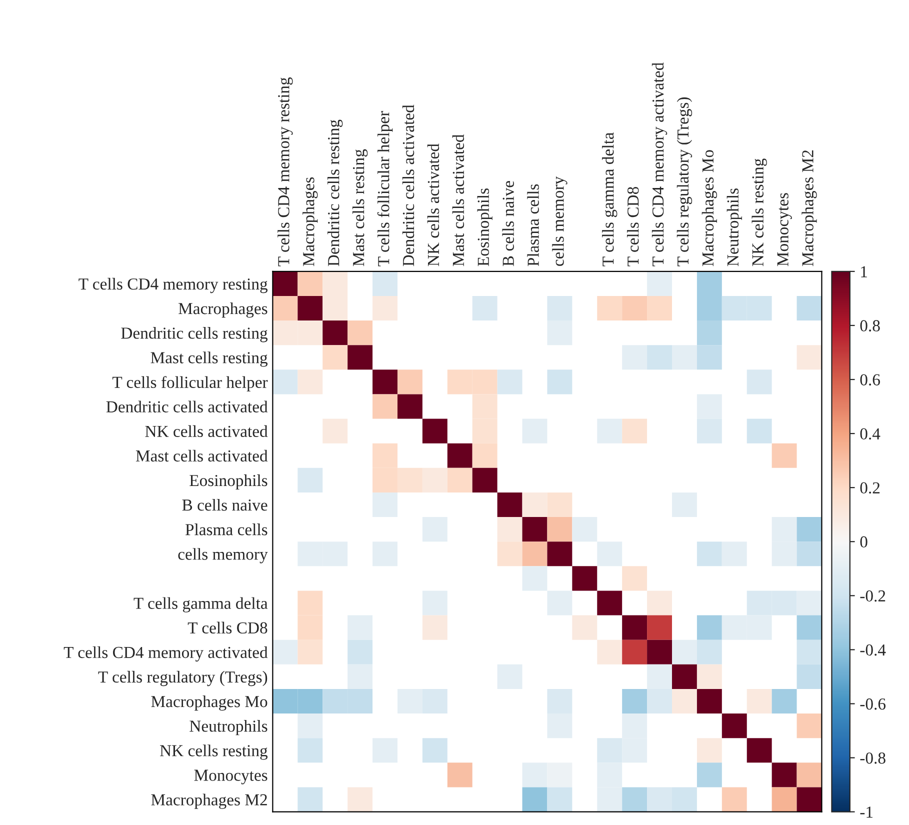  What do you see at coordinates (458, 200) in the screenshot?
I see `x-tick-label: Mast cells activated` at bounding box center [458, 200].